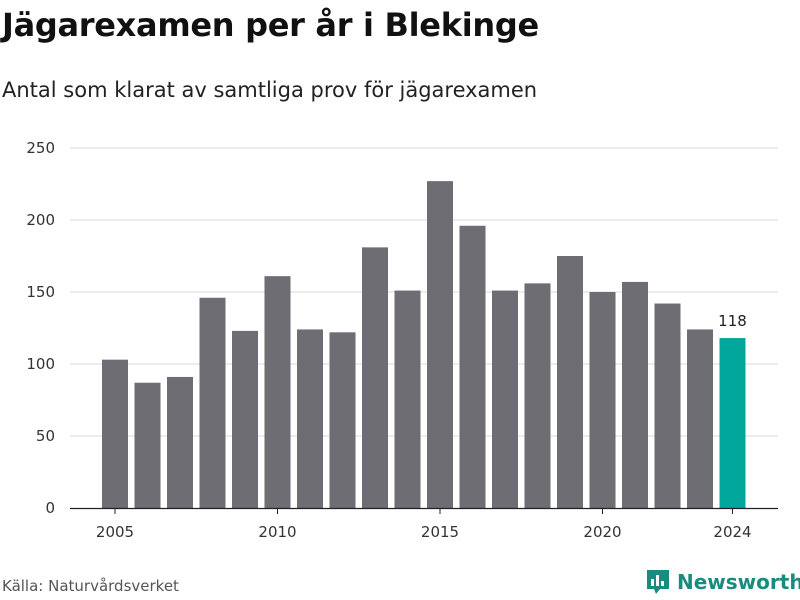  Describe the element at coordinates (342, 420) in the screenshot. I see `bar-2012` at that location.